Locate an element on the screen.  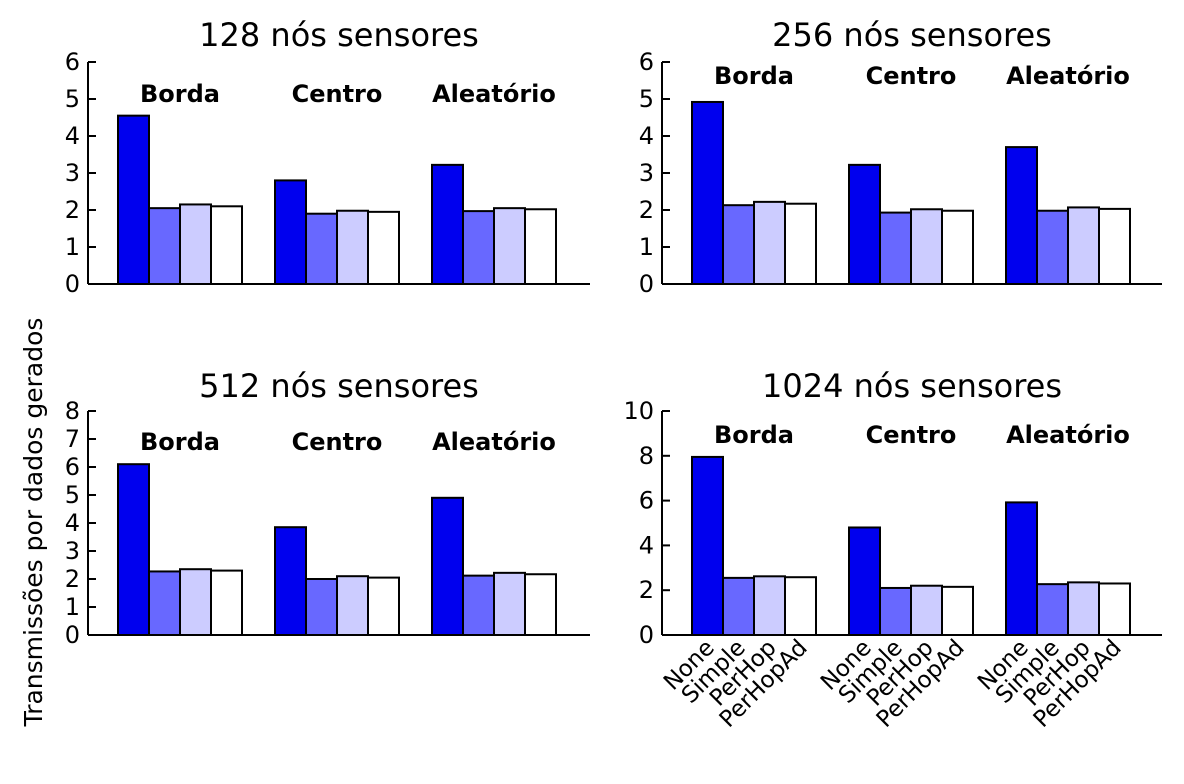
y-tick-label: 10 is located at coordinates (638, 411).